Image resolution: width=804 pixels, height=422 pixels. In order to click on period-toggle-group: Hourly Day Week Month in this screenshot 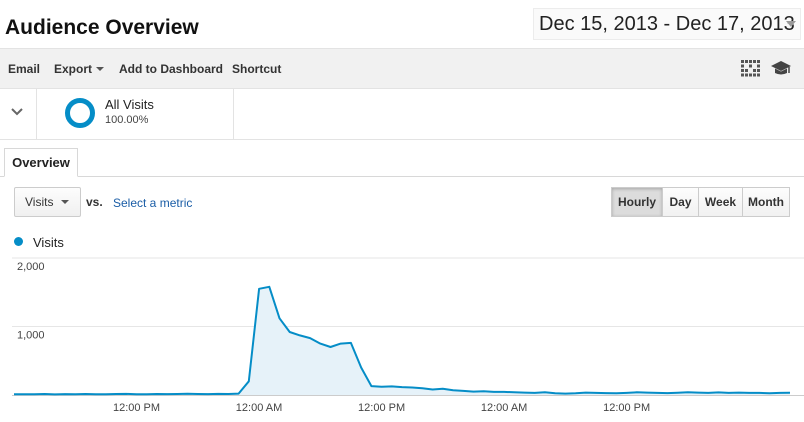, I will do `click(700, 202)`.